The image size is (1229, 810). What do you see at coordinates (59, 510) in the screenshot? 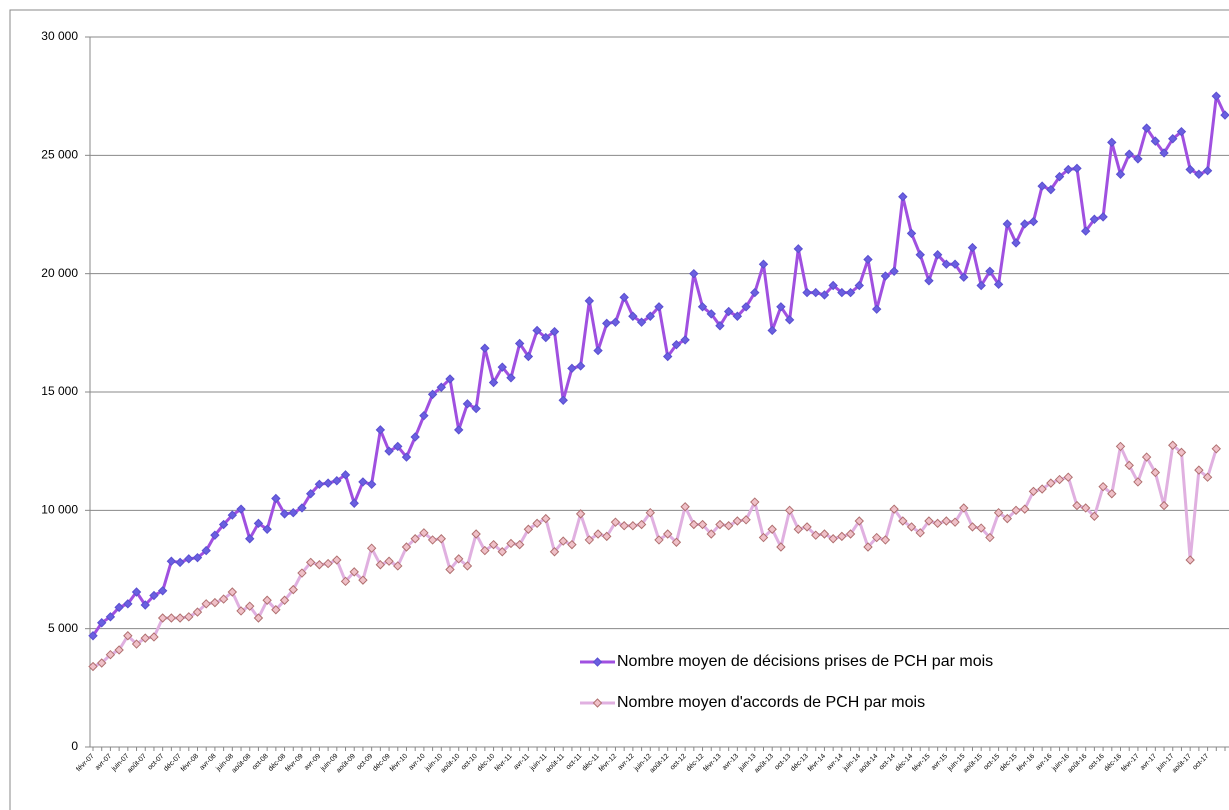
I see `y-tick-label: 10 000` at bounding box center [59, 510].